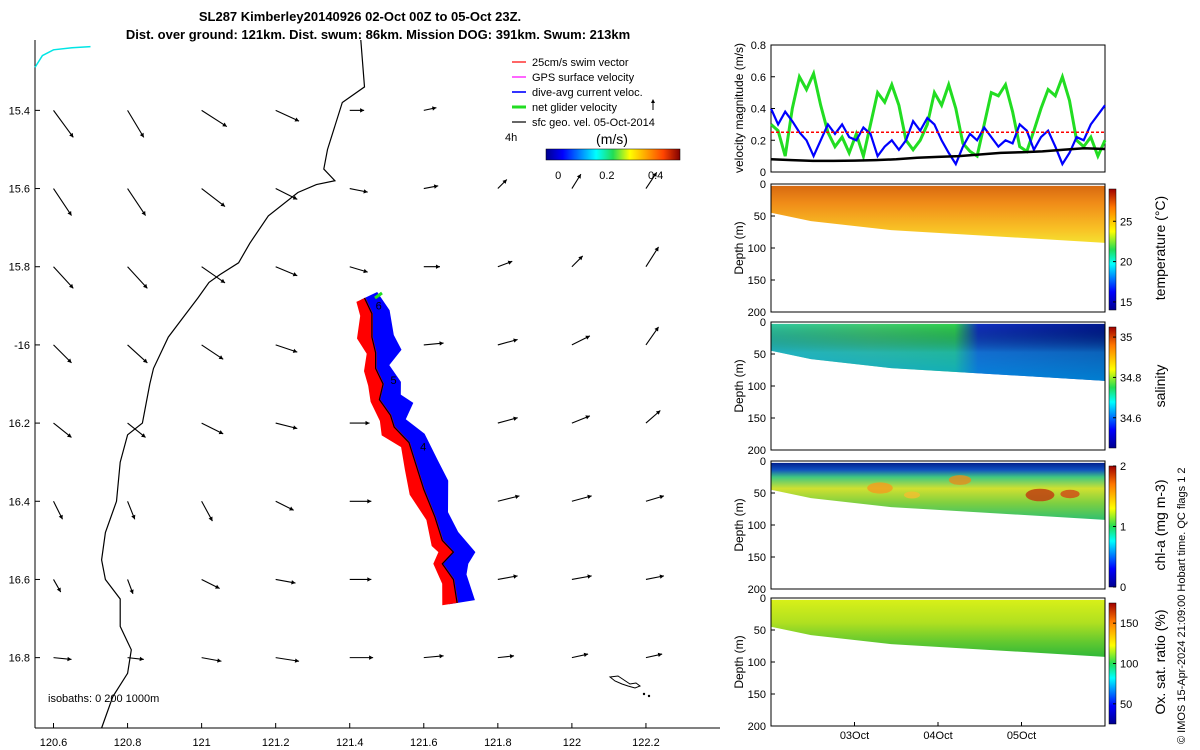 This screenshot has height=750, width=1200. What do you see at coordinates (629, 686) in the screenshot?
I see `island-outline` at bounding box center [629, 686].